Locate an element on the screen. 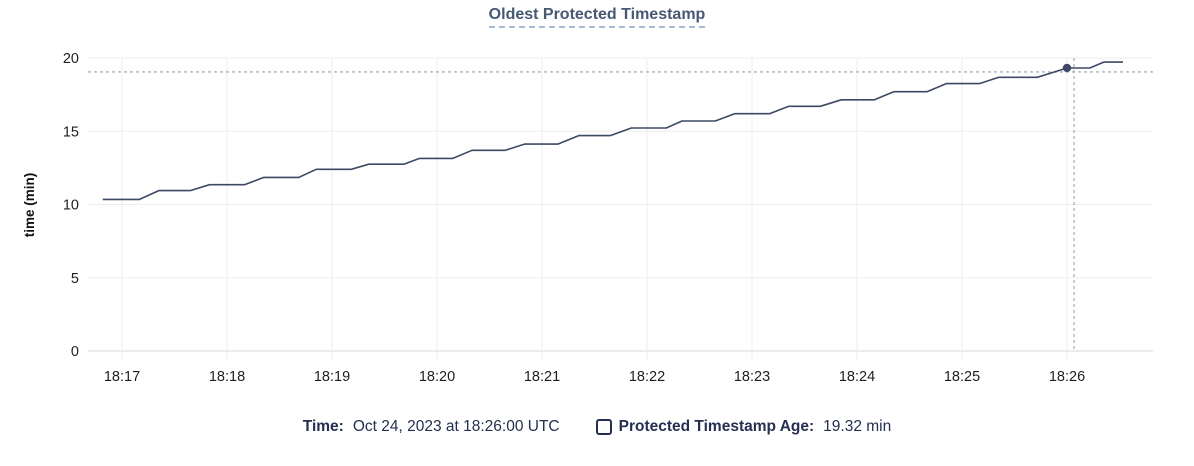 The height and width of the screenshot is (466, 1194). legend-series-value: 19.32 min is located at coordinates (857, 426).